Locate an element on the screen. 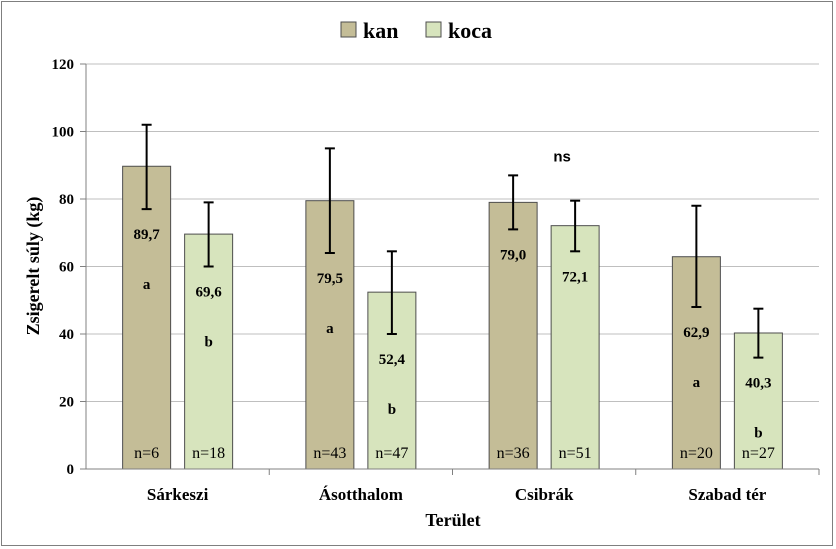 The width and height of the screenshot is (836, 549). y-axis-title: Zsigerelt súly (kg) is located at coordinates (33, 266).